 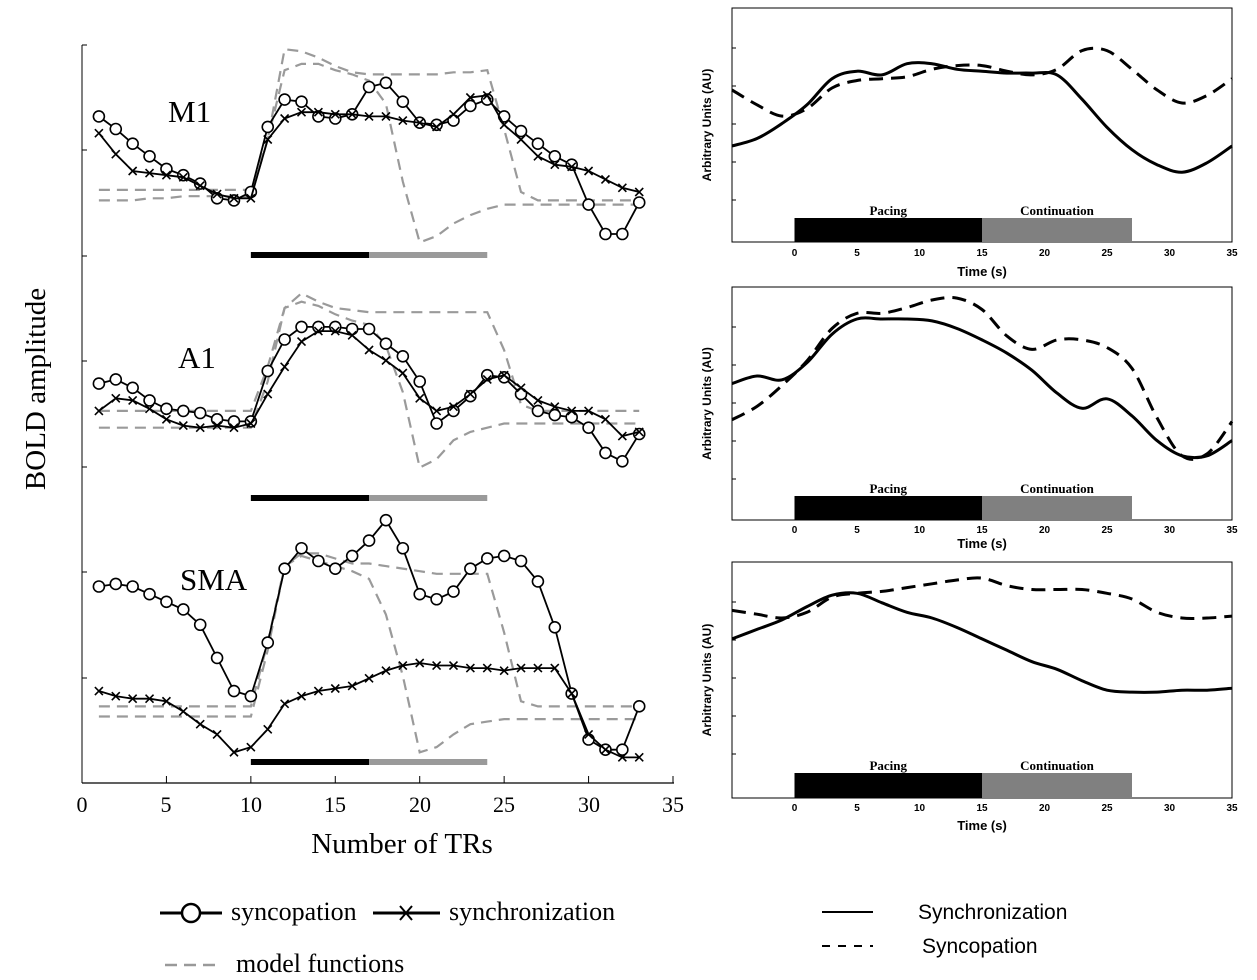 What do you see at coordinates (982, 82) in the screenshot?
I see `syncopation-curve` at bounding box center [982, 82].